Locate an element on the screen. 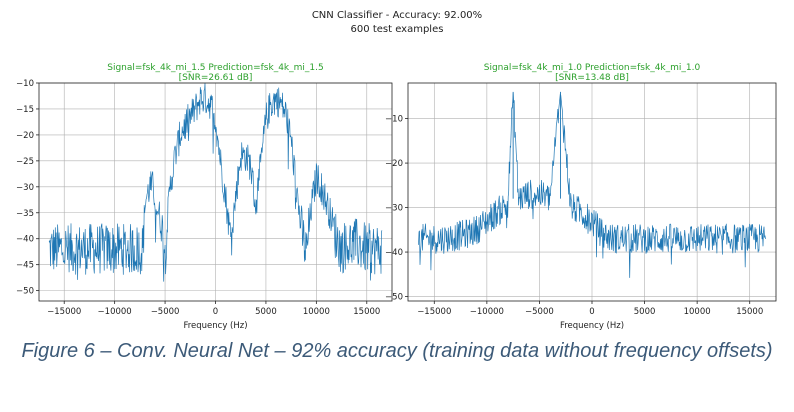 Image resolution: width=794 pixels, height=412 pixels. y-tick-label: −15 is located at coordinates (25, 110).